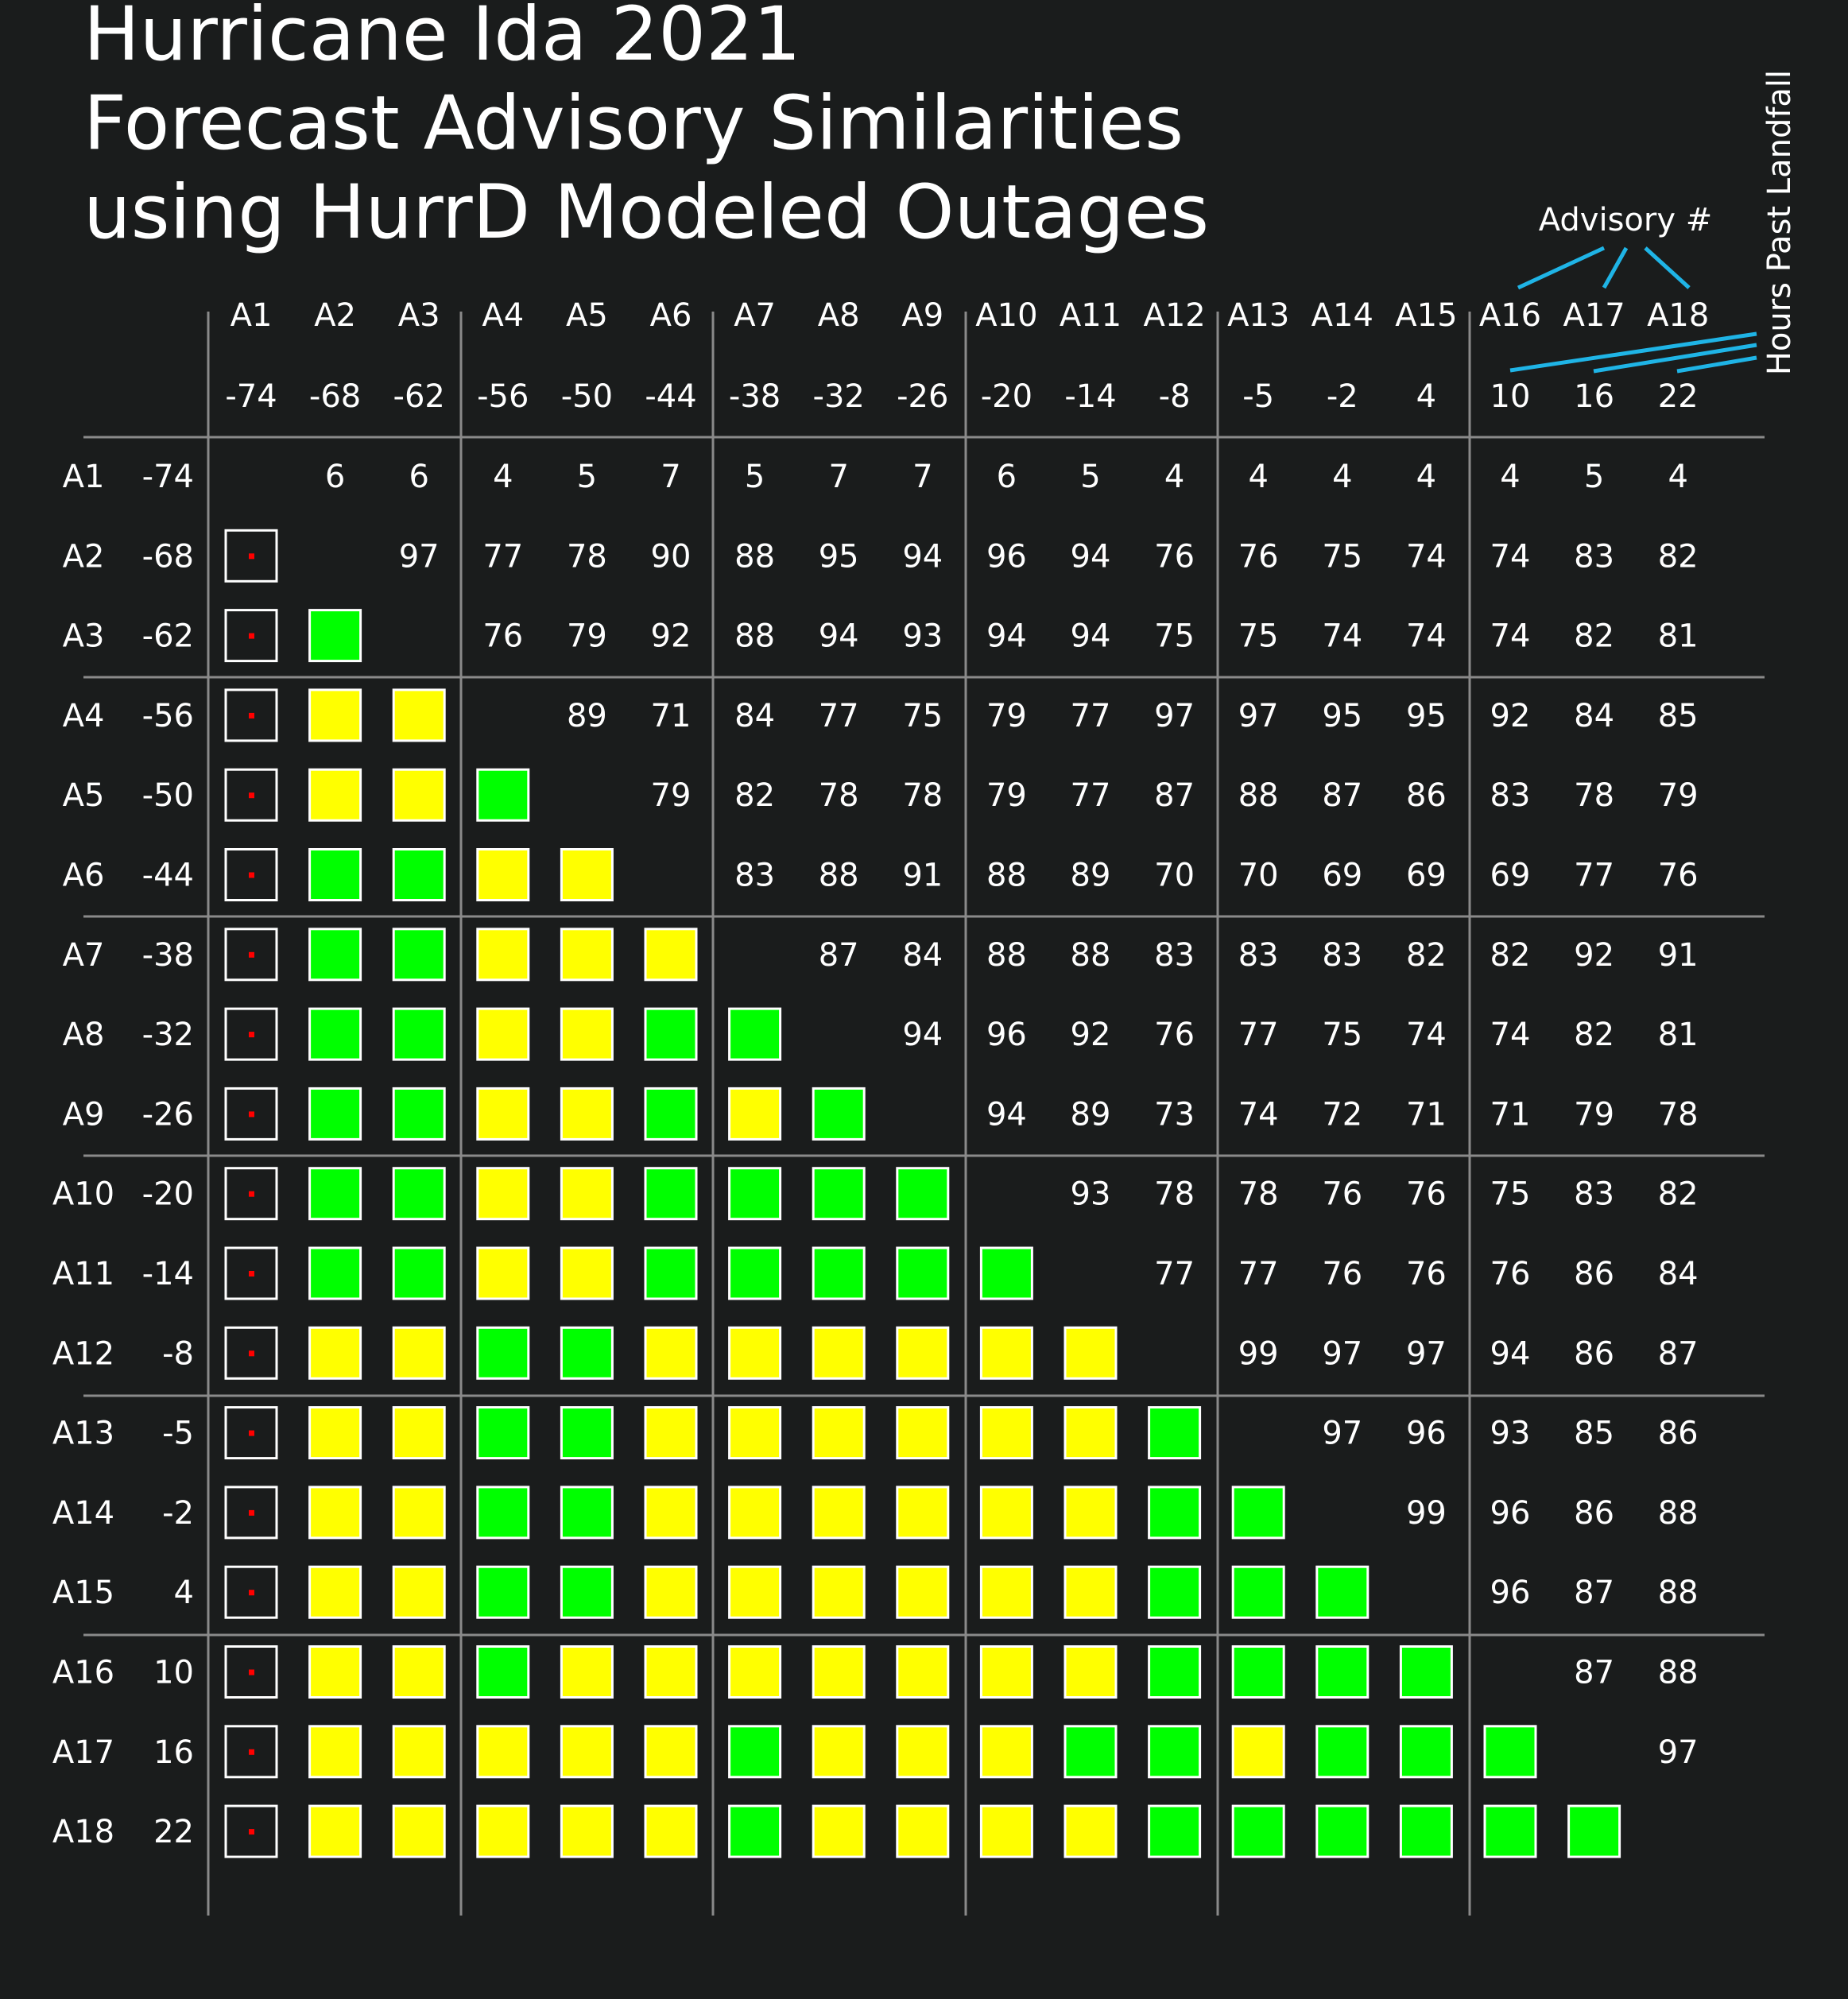 This screenshot has height=1999, width=1848. What do you see at coordinates (755, 396) in the screenshot?
I see `col-hours-label: -38` at bounding box center [755, 396].